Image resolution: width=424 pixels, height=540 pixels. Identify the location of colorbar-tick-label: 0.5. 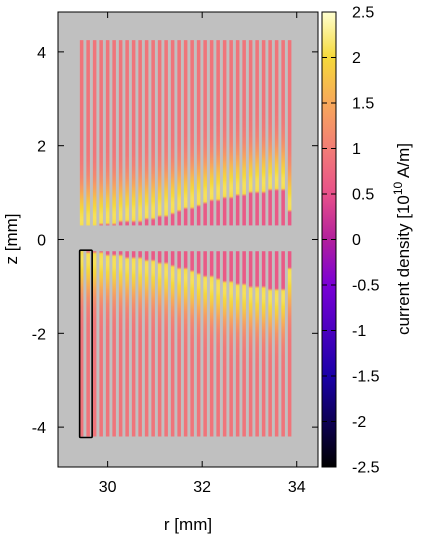
(363, 195).